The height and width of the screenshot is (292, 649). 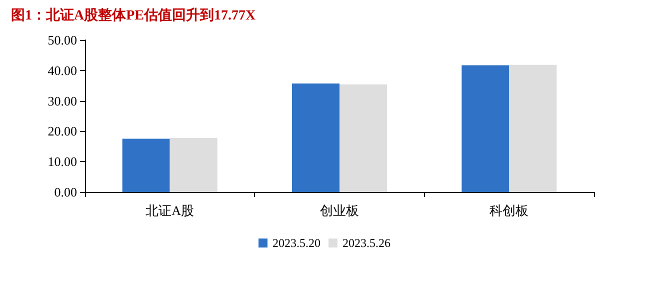 I want to click on x-tick-label: 创业板, so click(x=339, y=210).